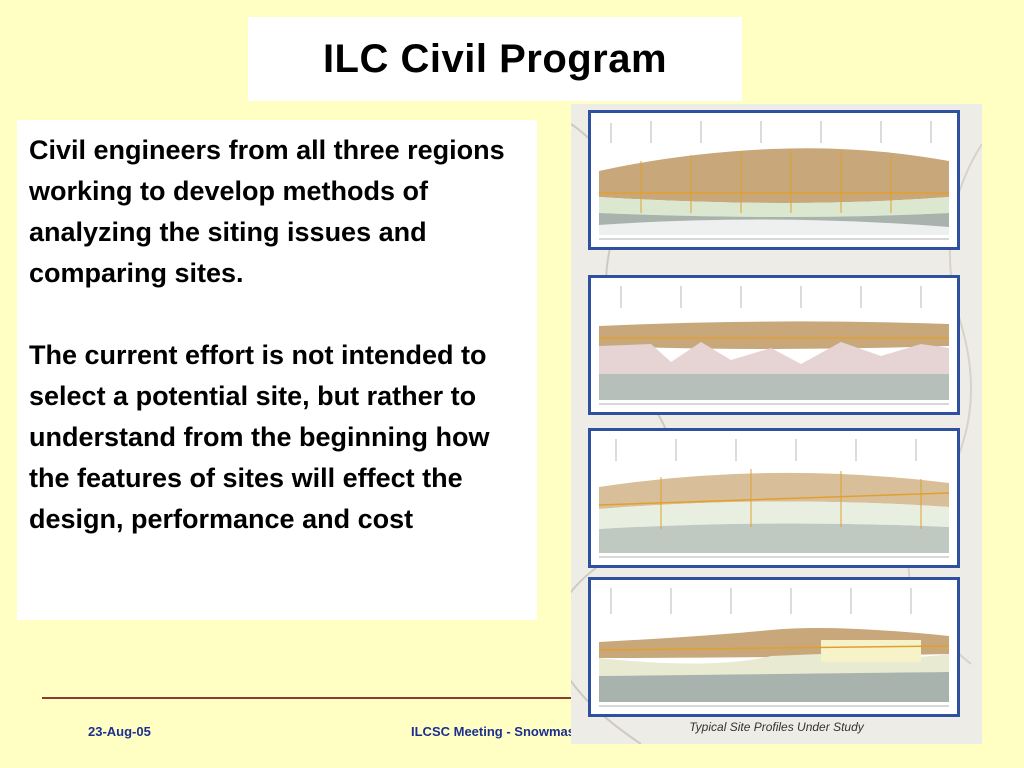 This screenshot has width=1024, height=768. What do you see at coordinates (776, 727) in the screenshot?
I see `figure-caption: Typical Site Profiles Under Study` at bounding box center [776, 727].